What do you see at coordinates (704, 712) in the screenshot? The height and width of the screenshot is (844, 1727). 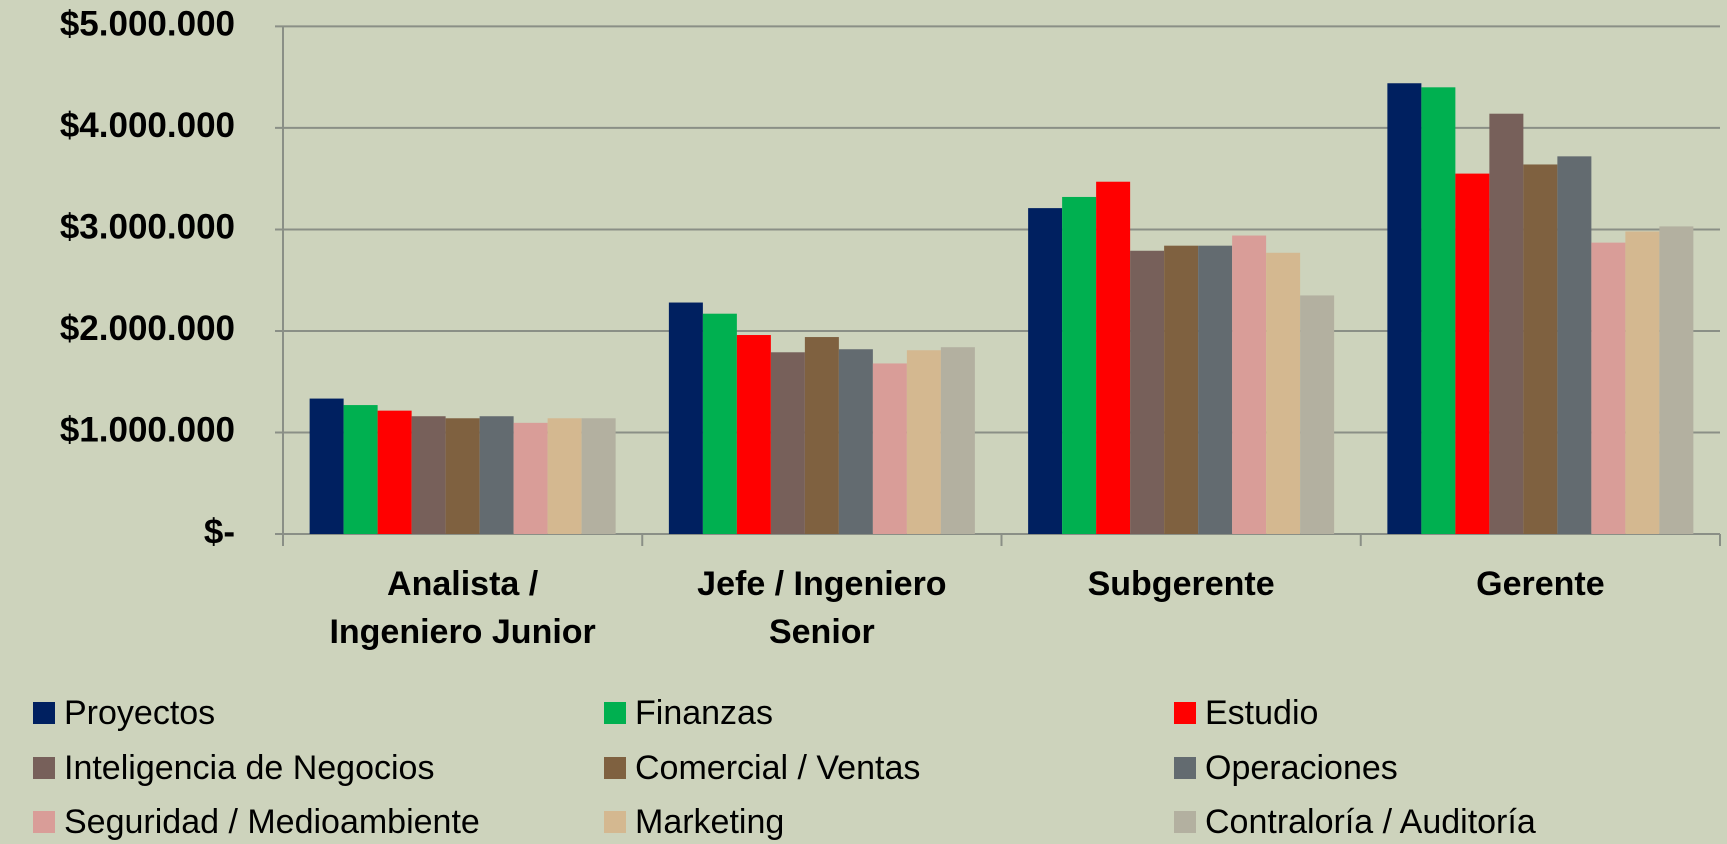 I see `legend-label: Finanzas` at bounding box center [704, 712].